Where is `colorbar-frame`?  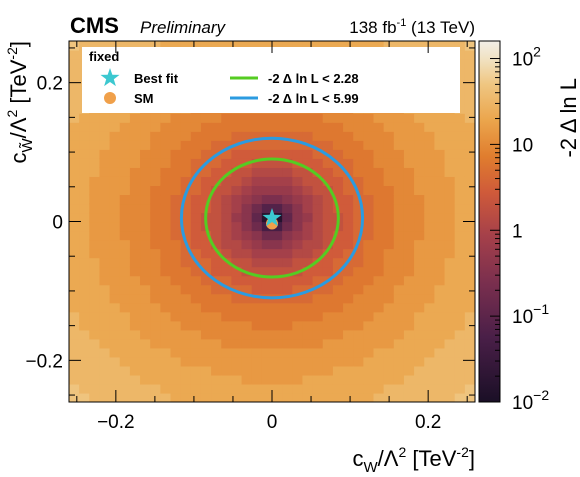
colorbar-frame is located at coordinates (489, 221).